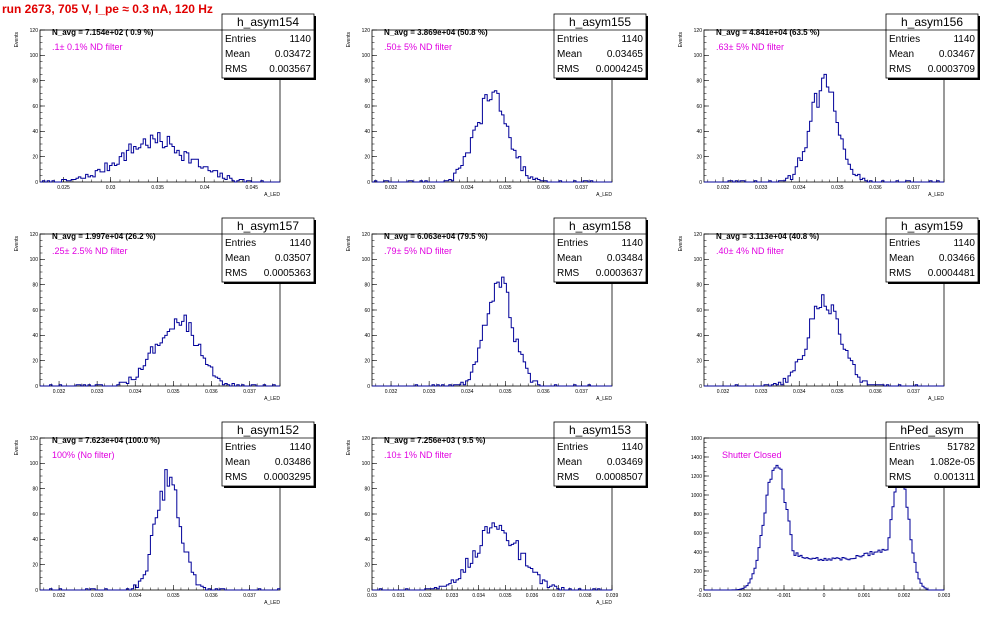 The height and width of the screenshot is (626, 996). Describe the element at coordinates (107, 9) in the screenshot. I see `page-title: run 2673, 705 V, I_pe ≈ 0.3 nA, 120 Hz` at that location.